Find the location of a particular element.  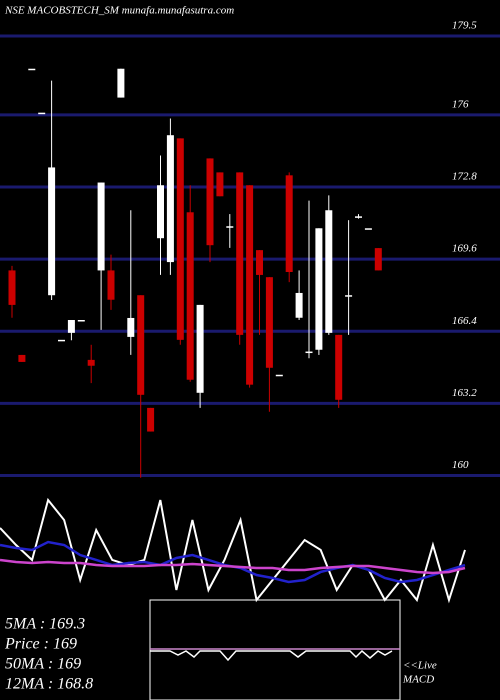

macd-line is located at coordinates (271, 655).